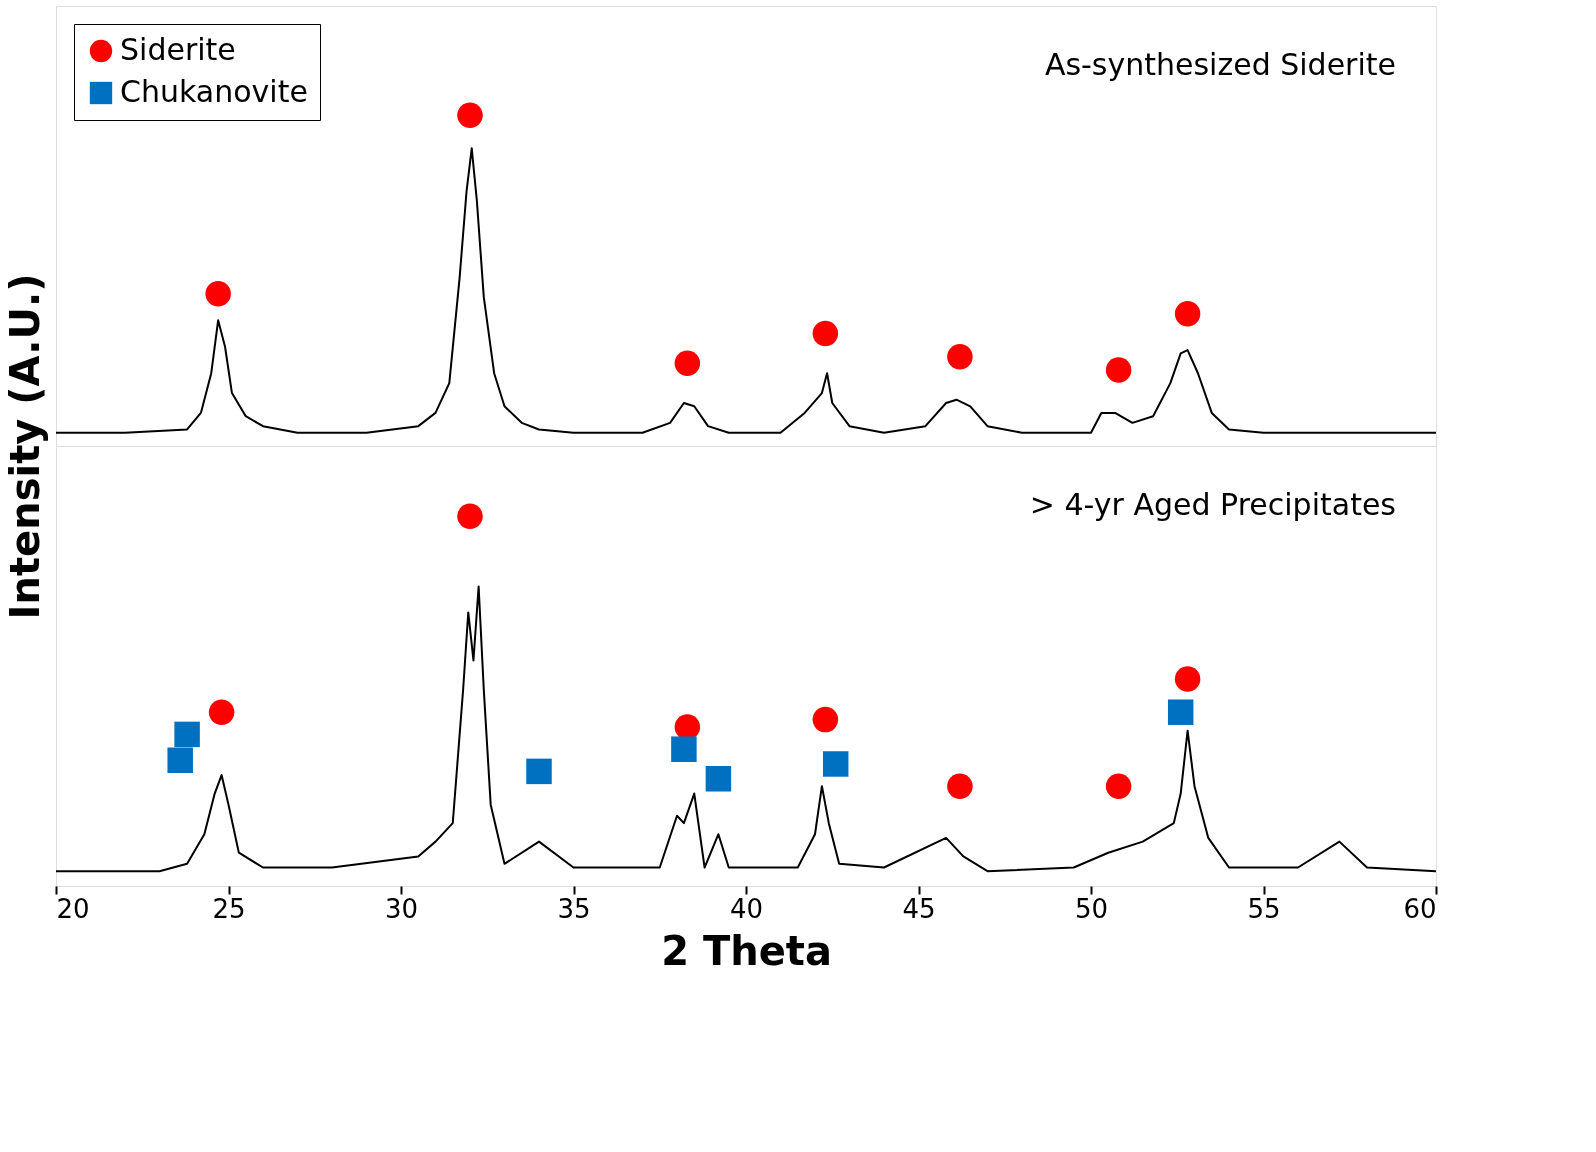  What do you see at coordinates (73, 908) in the screenshot?
I see `x-tick-label: 20` at bounding box center [73, 908].